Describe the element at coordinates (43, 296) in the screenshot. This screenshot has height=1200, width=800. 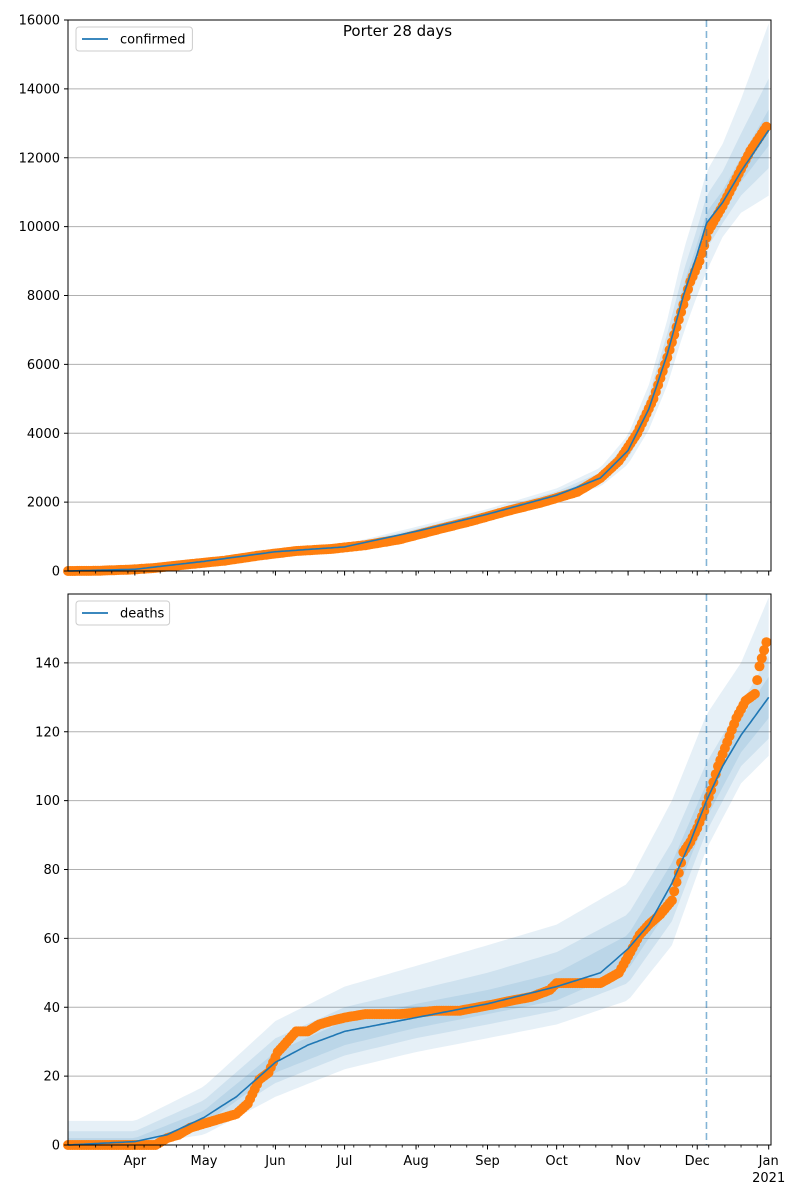
I see `y-tick-label: 8000` at that location.